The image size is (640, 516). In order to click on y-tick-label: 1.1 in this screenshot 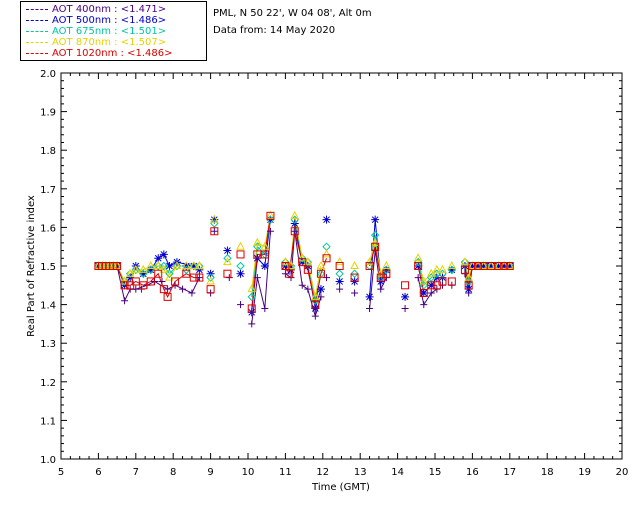, I will do `click(48, 421)`.